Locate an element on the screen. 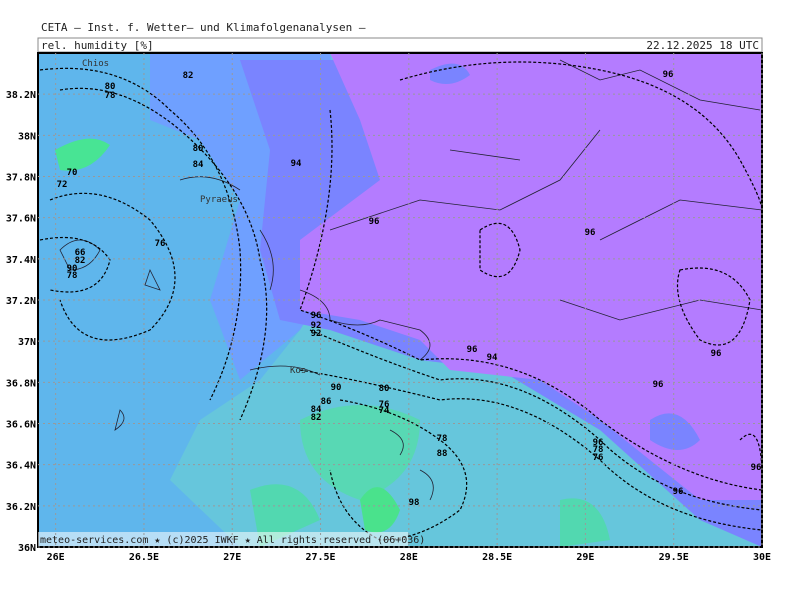 The height and width of the screenshot is (604, 800). place-label: Chios is located at coordinates (95, 64).